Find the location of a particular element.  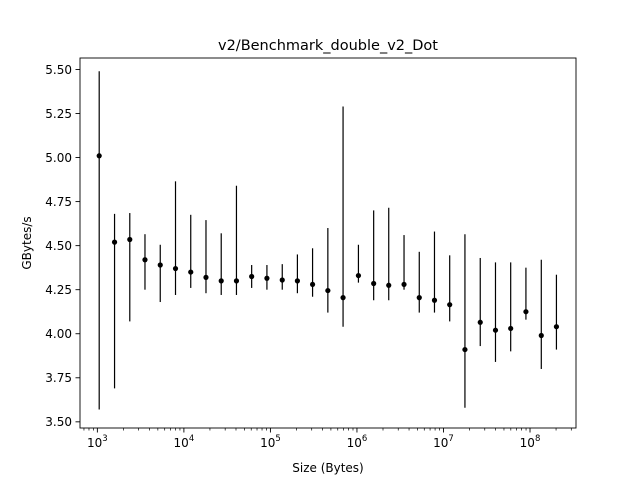

y-tick-label: 5.25 is located at coordinates (58, 114).